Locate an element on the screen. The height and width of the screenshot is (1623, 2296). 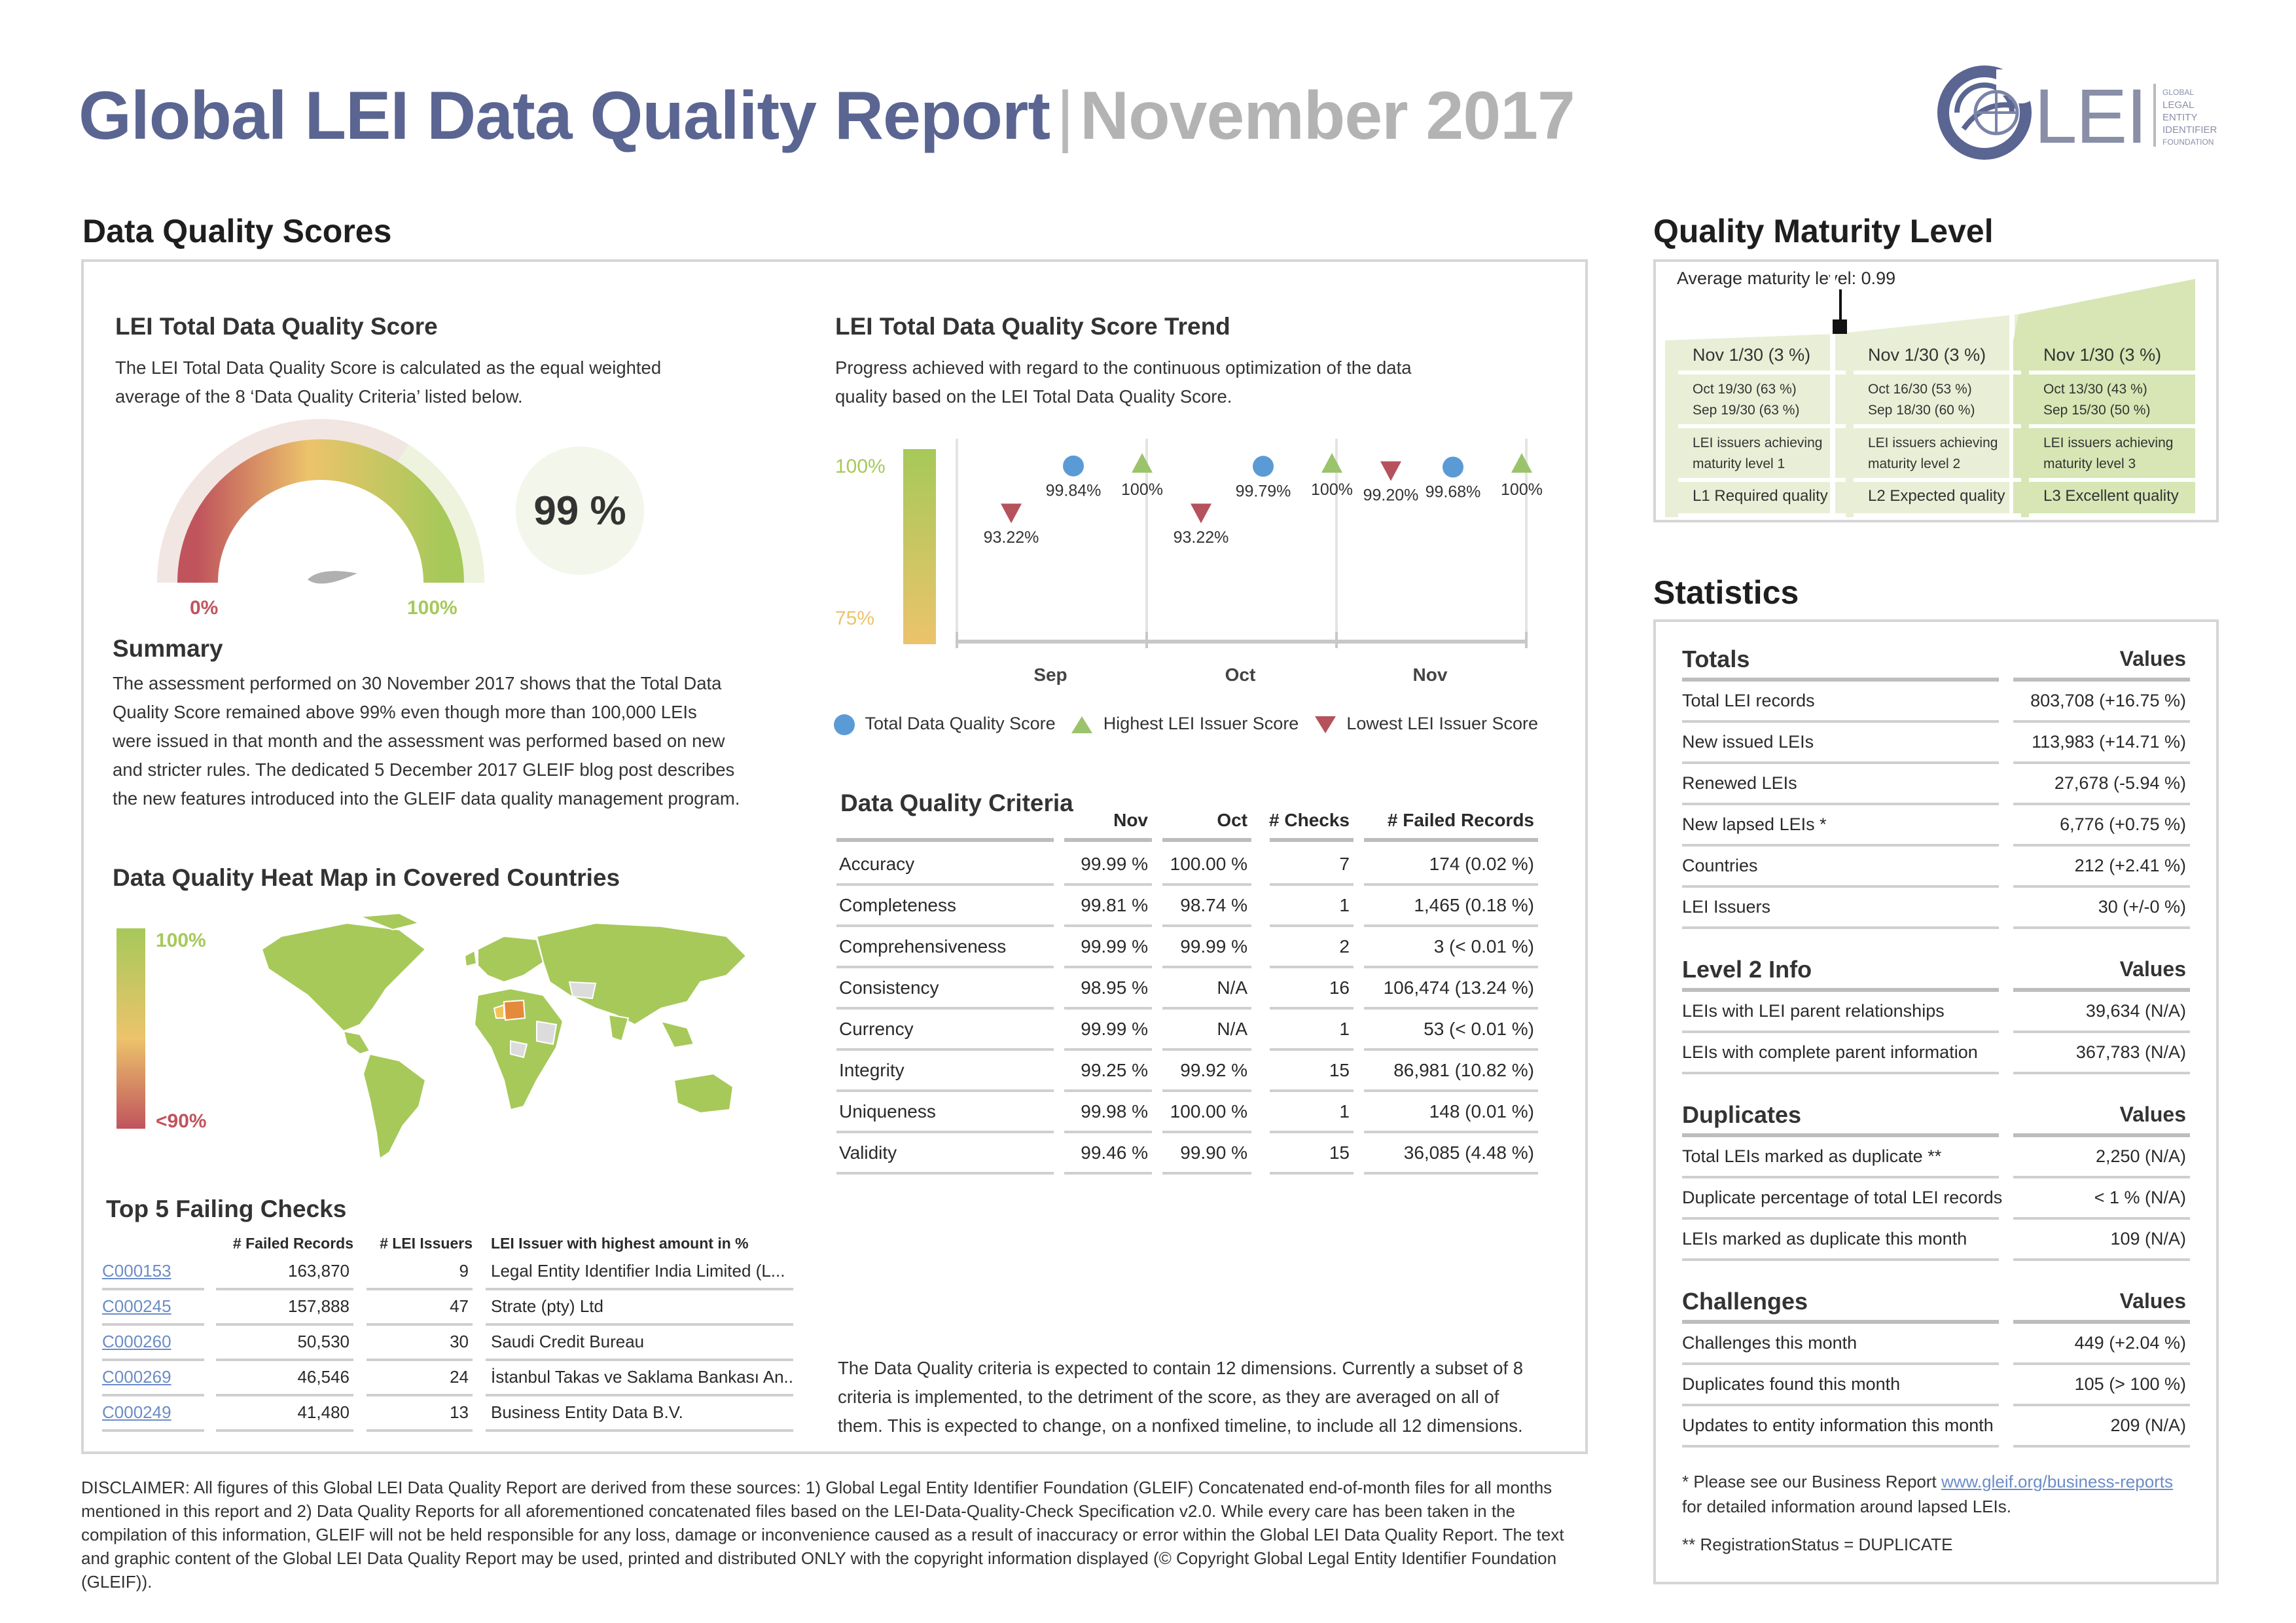
stats-row-value: 209 (N/A) is located at coordinates (2101, 1427).